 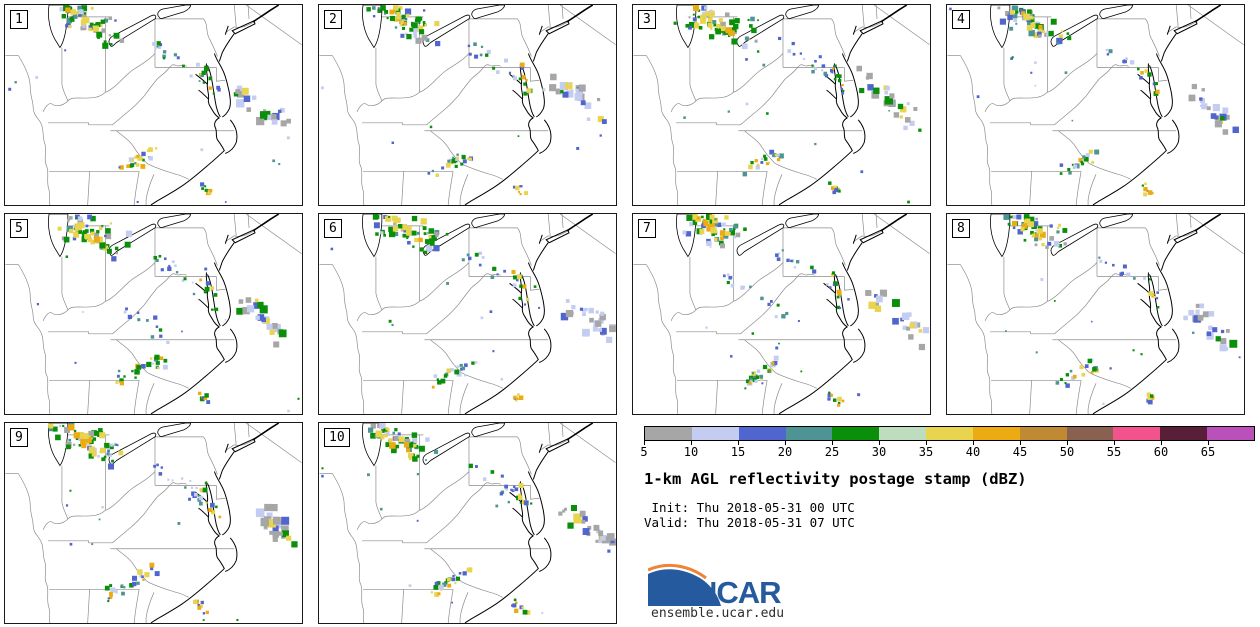 I want to click on colorbar-tick-label: 20, so click(x=785, y=452).